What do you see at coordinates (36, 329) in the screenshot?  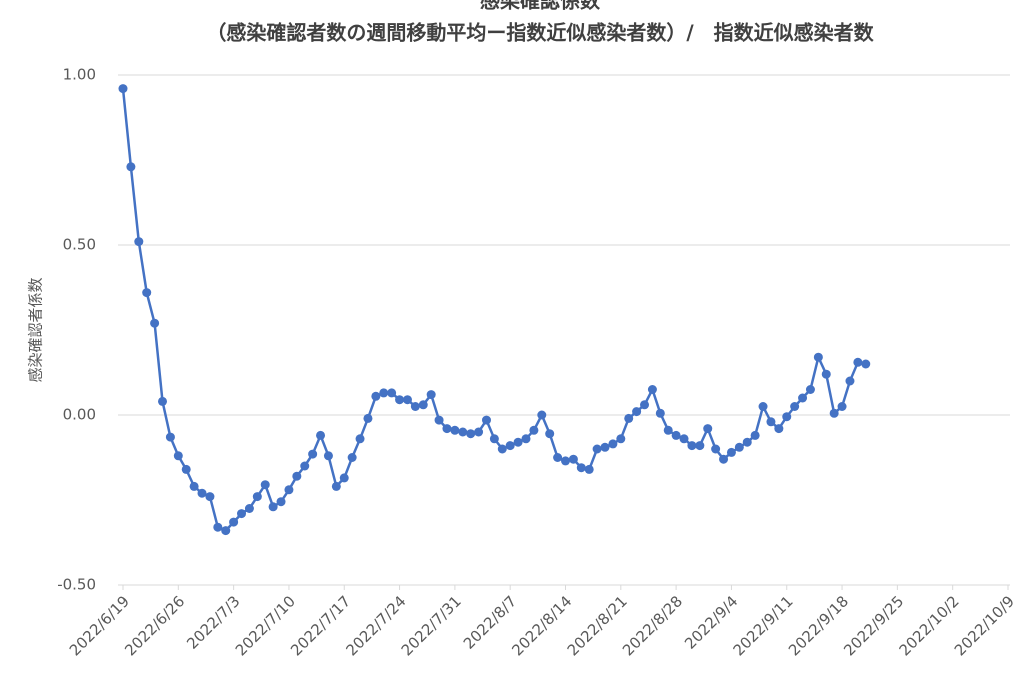 I see `y-axis-label: 感染確認者係数` at bounding box center [36, 329].